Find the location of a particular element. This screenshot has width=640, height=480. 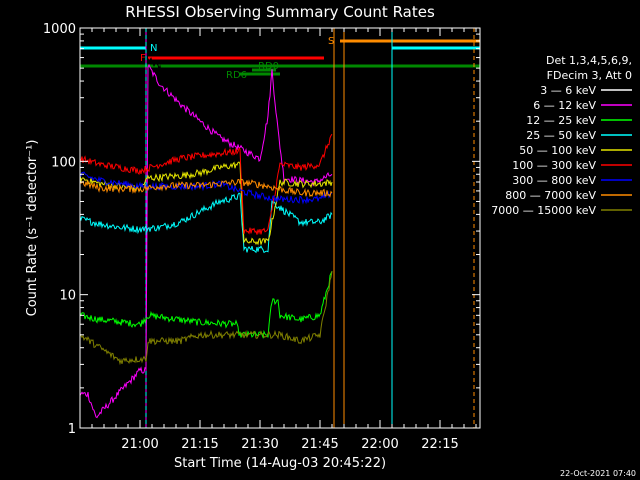

x-tick-label: 21:00 is located at coordinates (139, 444).